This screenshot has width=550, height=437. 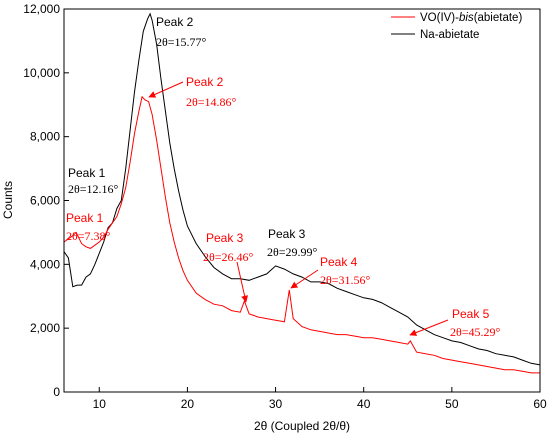 I want to click on peak1-red-name: Peak 1, so click(x=85, y=218).